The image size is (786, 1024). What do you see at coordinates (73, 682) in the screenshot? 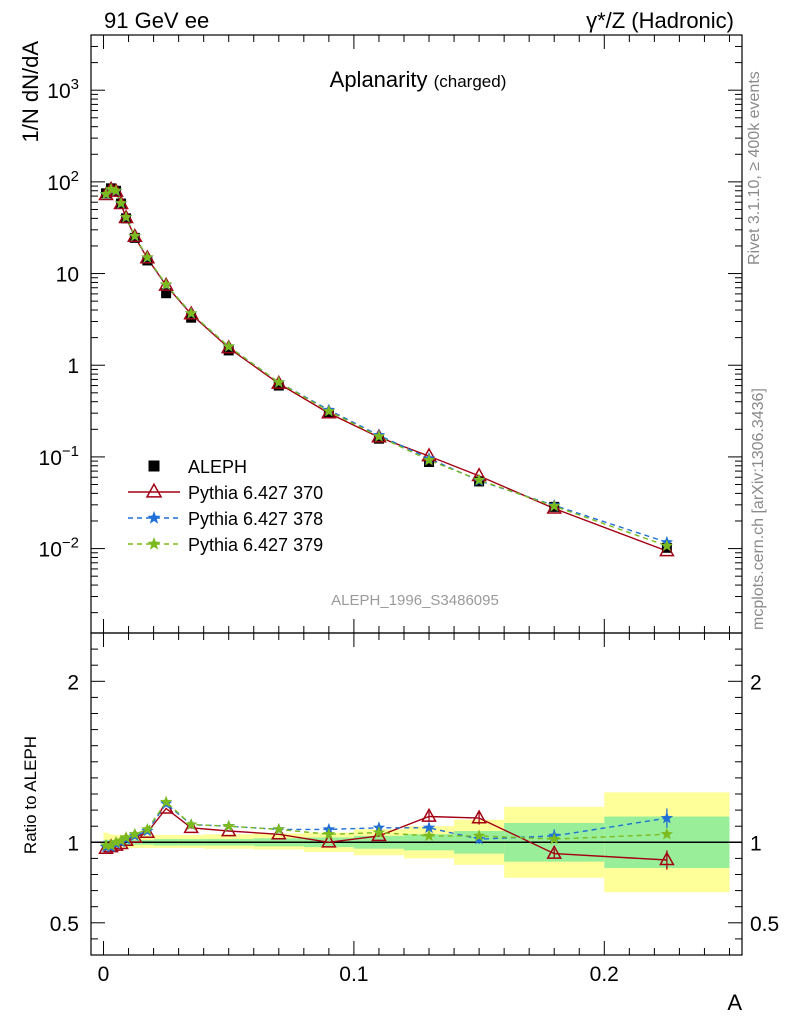
I see `ratio-y-tick-label: 2` at bounding box center [73, 682].